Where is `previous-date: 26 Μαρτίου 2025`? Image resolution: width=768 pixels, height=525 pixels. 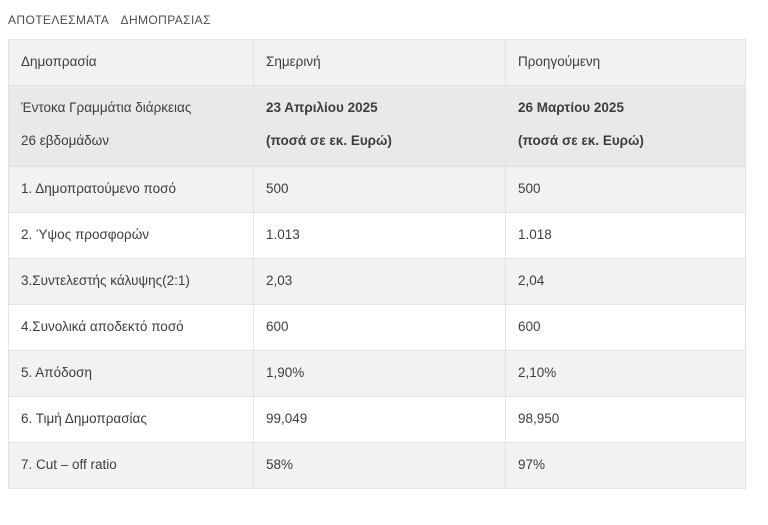 previous-date: 26 Μαρτίου 2025 is located at coordinates (571, 107).